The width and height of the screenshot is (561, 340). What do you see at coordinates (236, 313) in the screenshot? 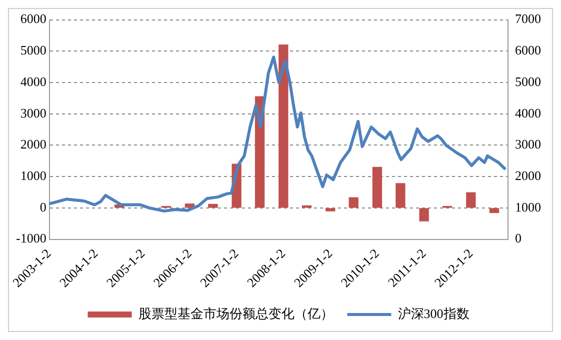
I see `legend-label: 股票型基金市场份额总变化（亿）` at bounding box center [236, 313].